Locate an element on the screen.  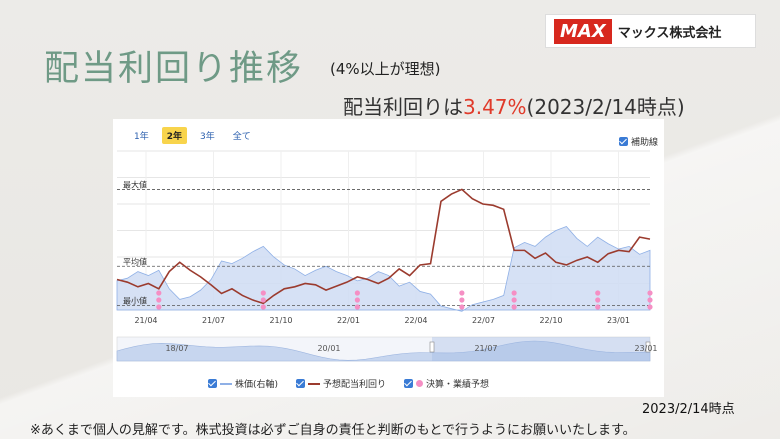
aux-line-label: 補助線 is located at coordinates (644, 143).